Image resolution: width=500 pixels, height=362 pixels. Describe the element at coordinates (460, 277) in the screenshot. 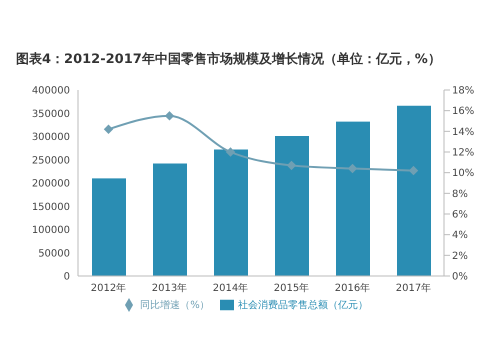

I see `y2-tick-label: 0%` at that location.